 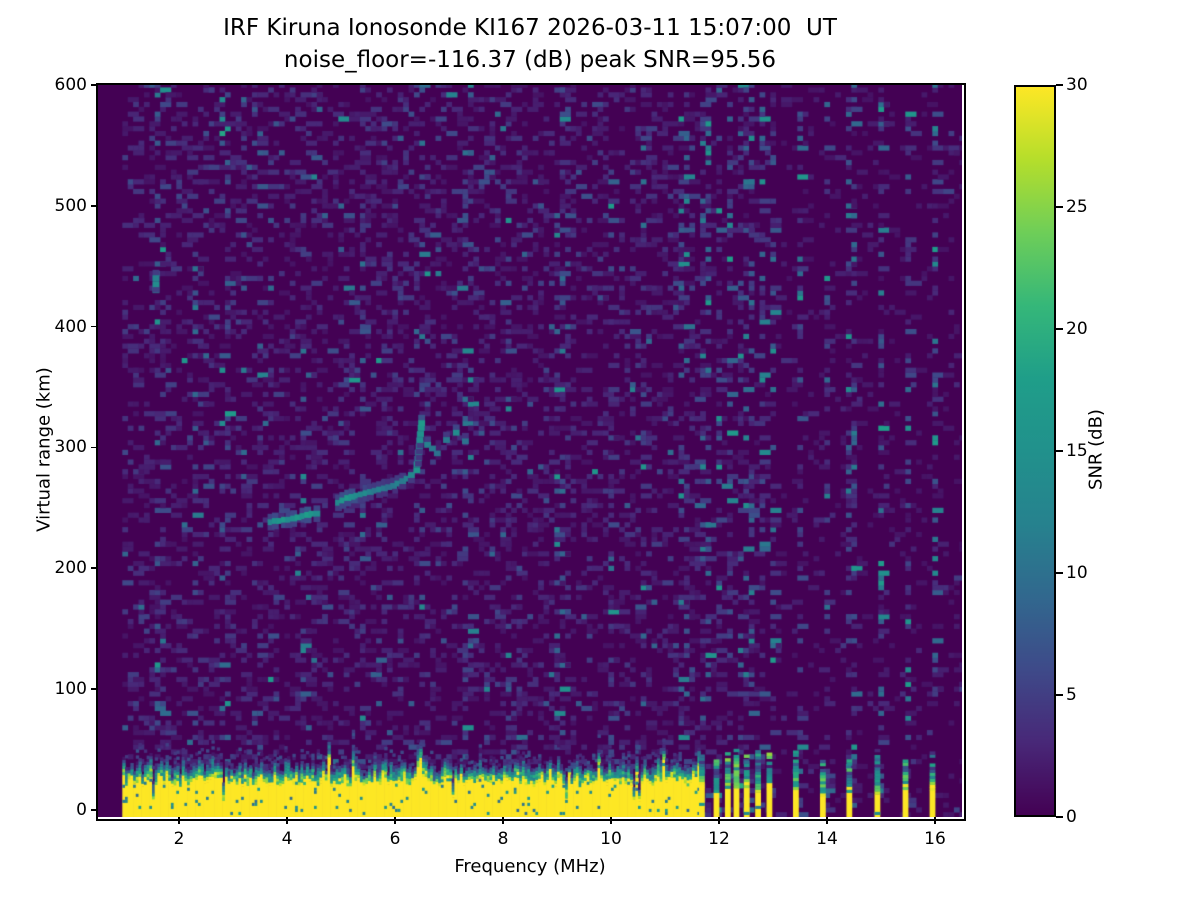 I want to click on x-axis-label: Frequency (MHz), so click(x=530, y=866).